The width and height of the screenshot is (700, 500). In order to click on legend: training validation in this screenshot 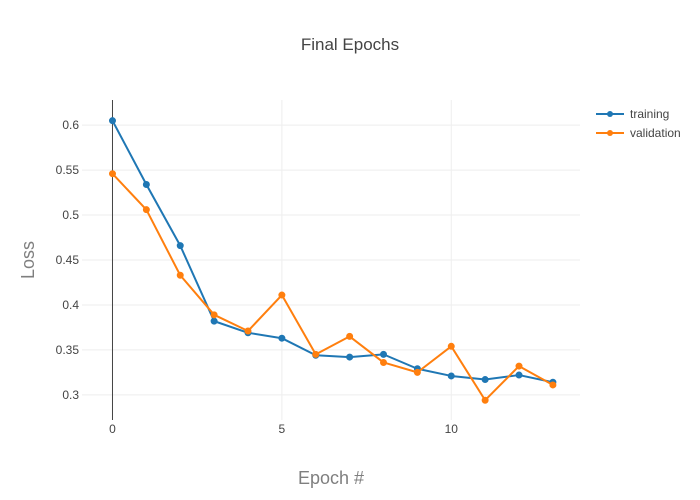, I will do `click(638, 123)`.